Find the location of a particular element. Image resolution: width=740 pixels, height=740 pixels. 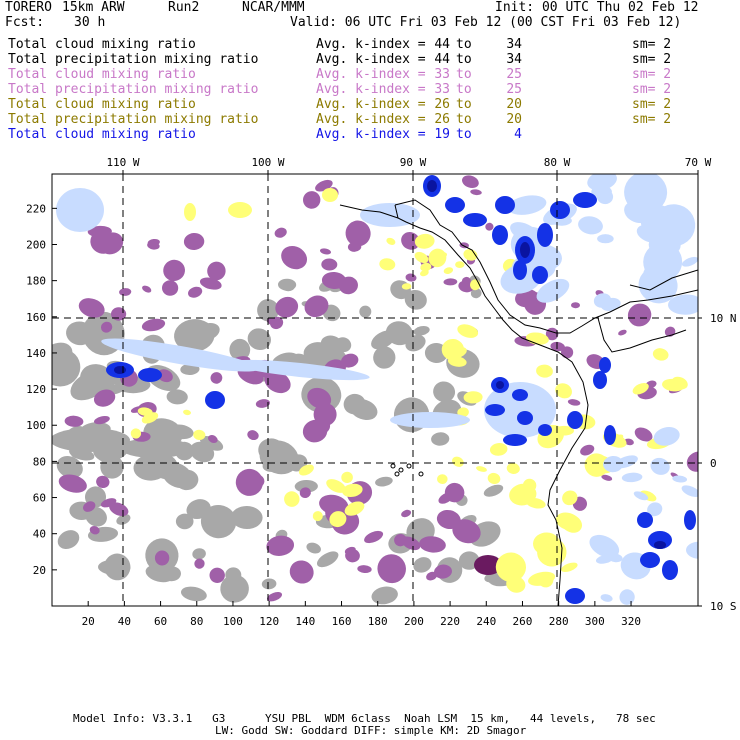

x-tick-label: 320 is located at coordinates (631, 621).